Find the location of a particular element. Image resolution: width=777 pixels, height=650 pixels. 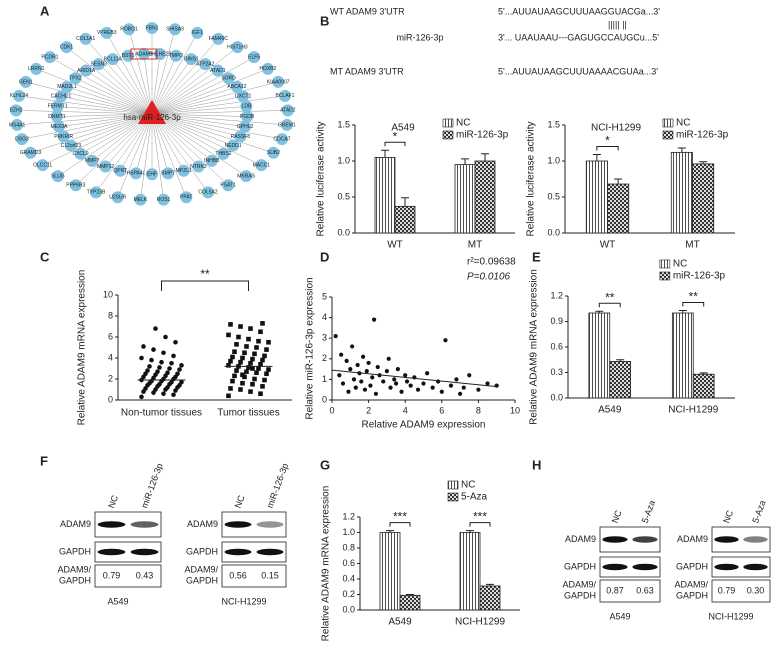

sequence: 5'...AUUAUAAGCUUUAAAACGUAa...3' is located at coordinates (578, 71).